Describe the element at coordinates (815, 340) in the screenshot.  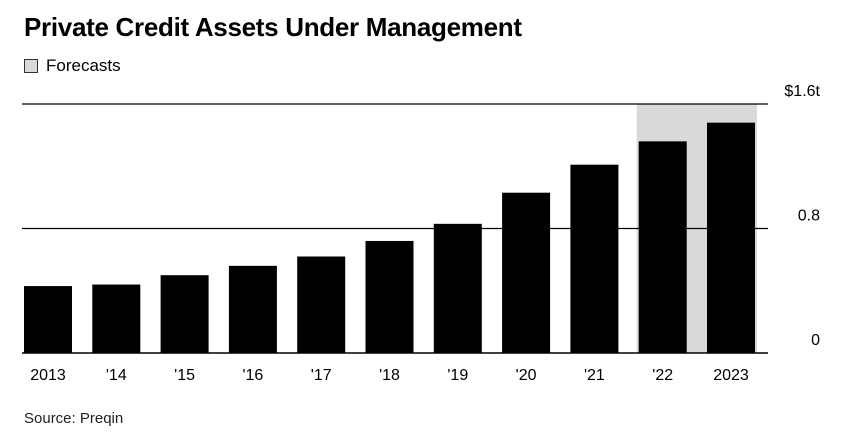
I see `y-tick-label: 0` at that location.